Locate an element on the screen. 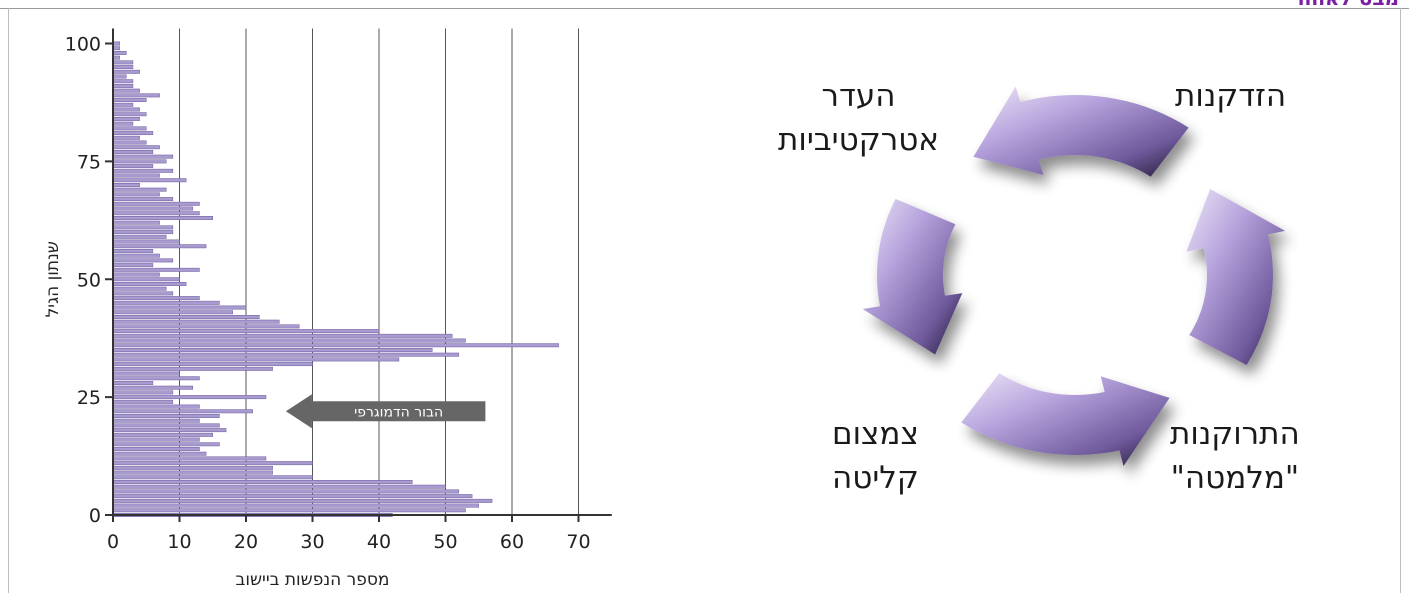 The width and height of the screenshot is (1409, 593). x-tick-label-60: 60 is located at coordinates (512, 542).